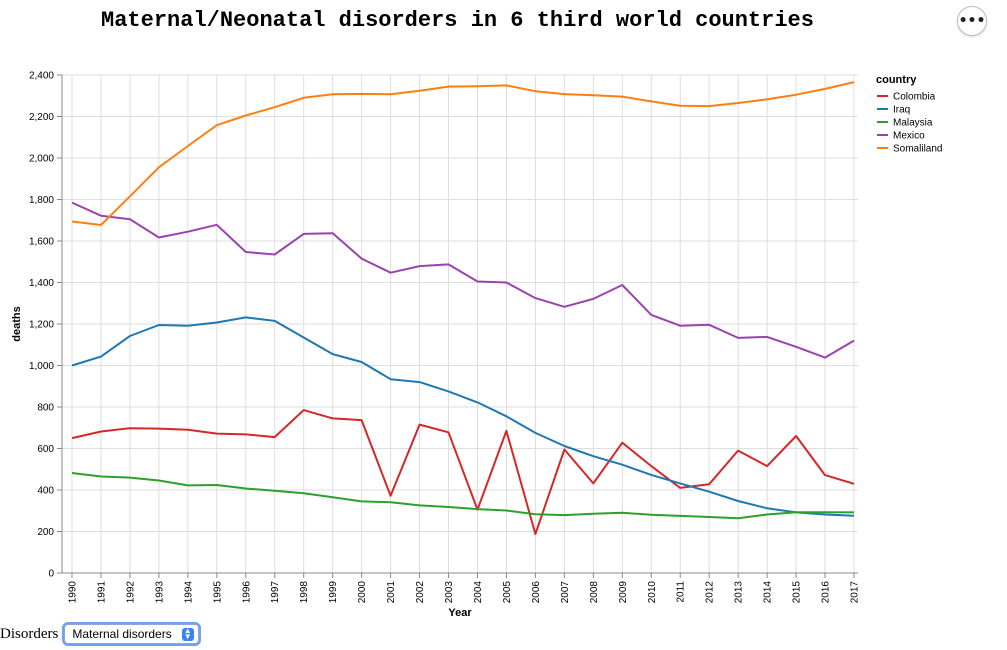  I want to click on x-tick-label: 2001, so click(391, 592).